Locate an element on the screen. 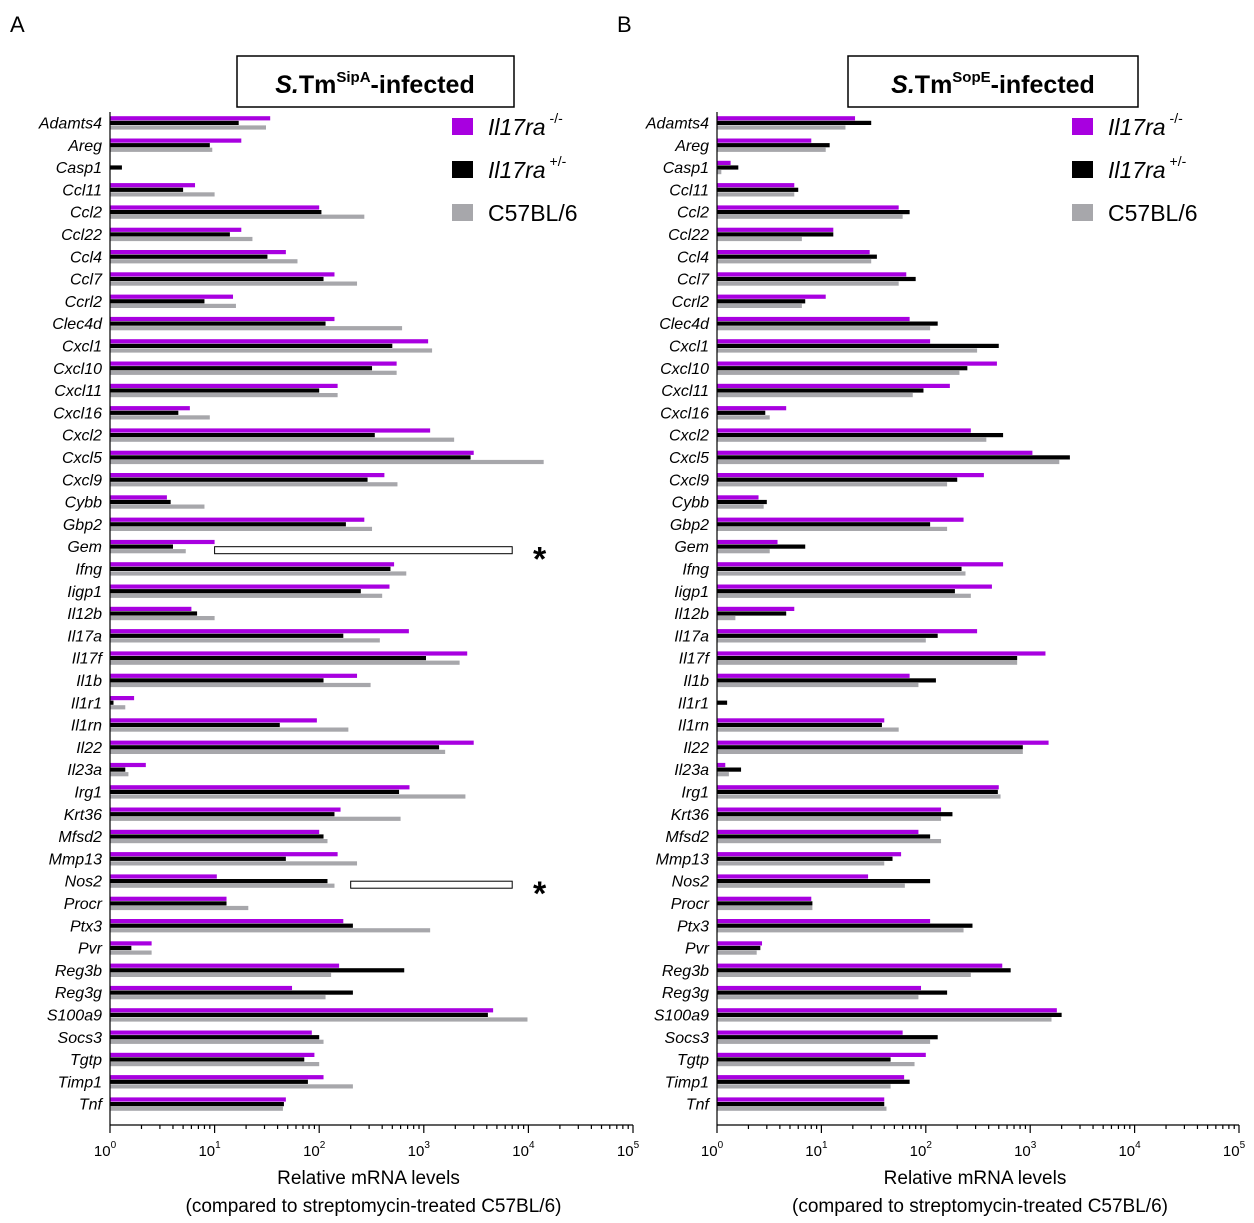  bar-a-ccl4-s1 is located at coordinates (198, 252).